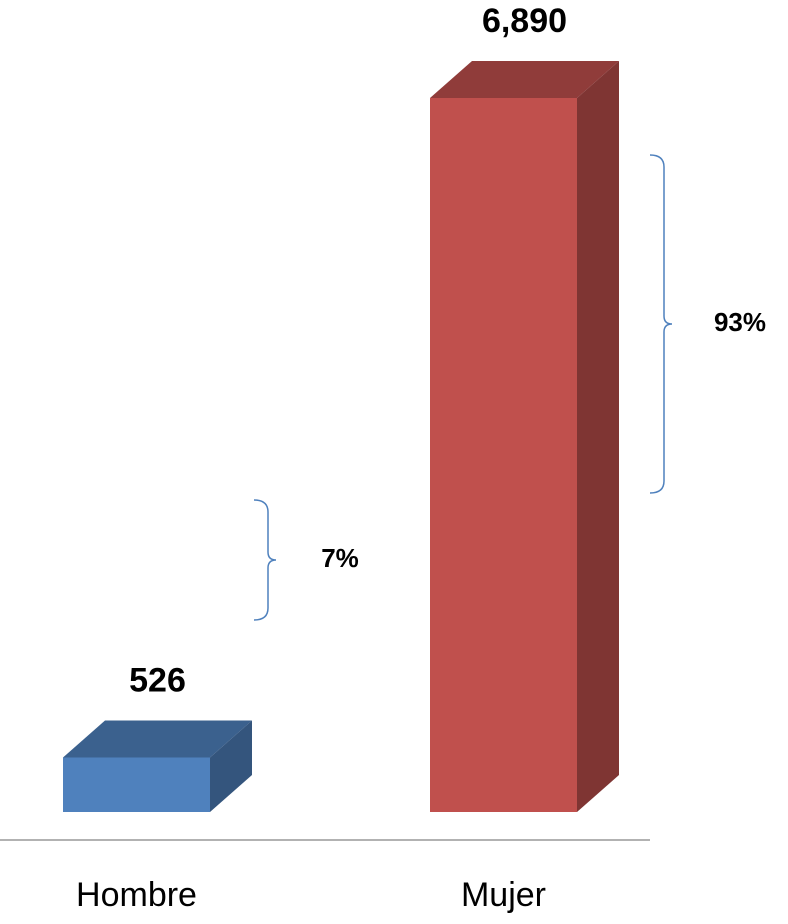  I want to click on value-label: 6,890, so click(524, 21).